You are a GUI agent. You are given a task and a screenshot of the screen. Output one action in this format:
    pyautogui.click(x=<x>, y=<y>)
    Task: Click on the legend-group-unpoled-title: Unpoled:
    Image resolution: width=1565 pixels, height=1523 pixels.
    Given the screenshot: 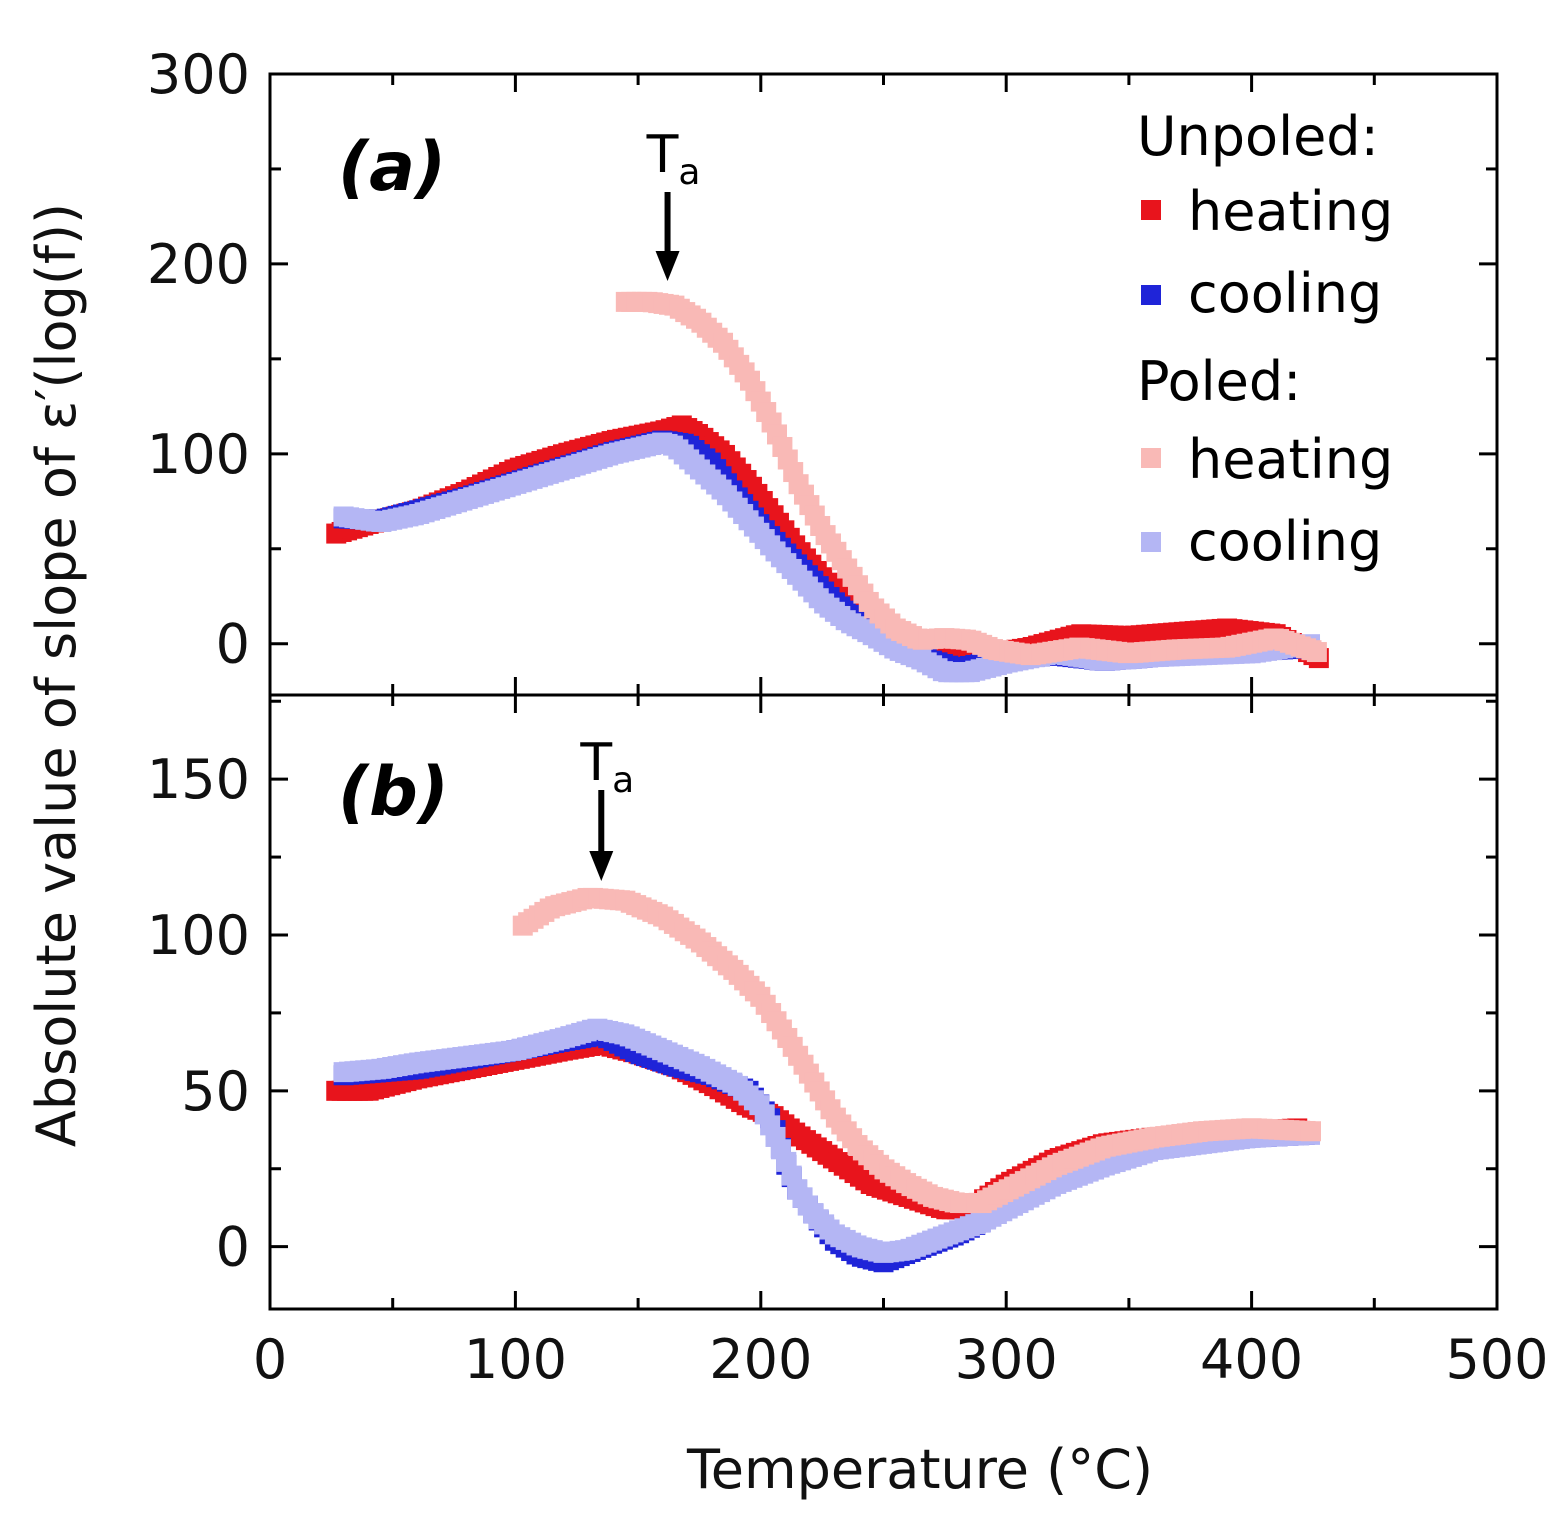 What is the action you would take?
    pyautogui.click(x=1258, y=136)
    